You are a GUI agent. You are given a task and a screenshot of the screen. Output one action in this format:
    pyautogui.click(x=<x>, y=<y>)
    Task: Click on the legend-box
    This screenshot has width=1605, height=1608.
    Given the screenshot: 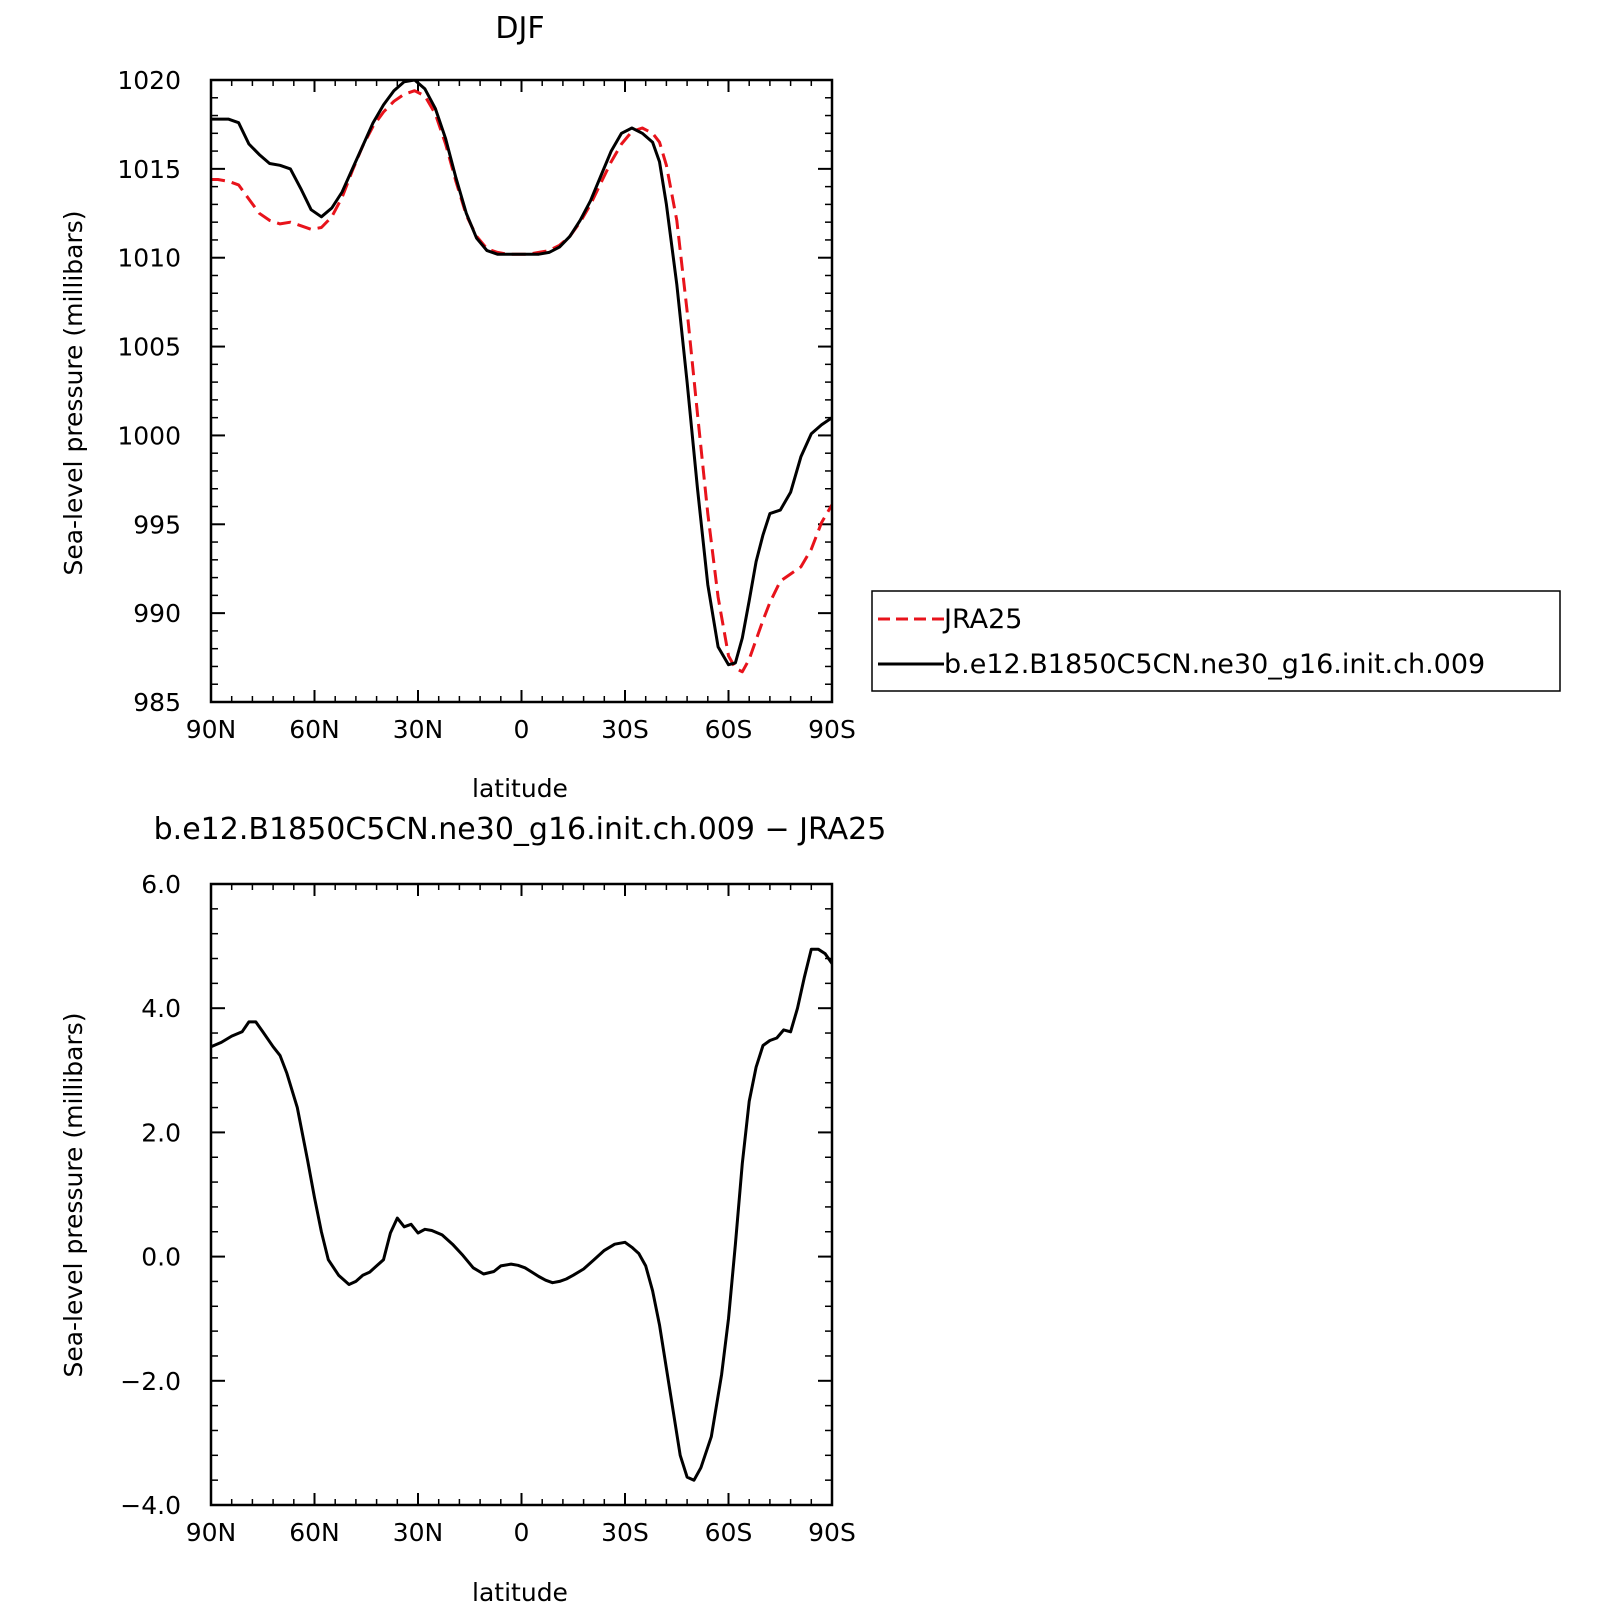 What is the action you would take?
    pyautogui.click(x=1216, y=641)
    